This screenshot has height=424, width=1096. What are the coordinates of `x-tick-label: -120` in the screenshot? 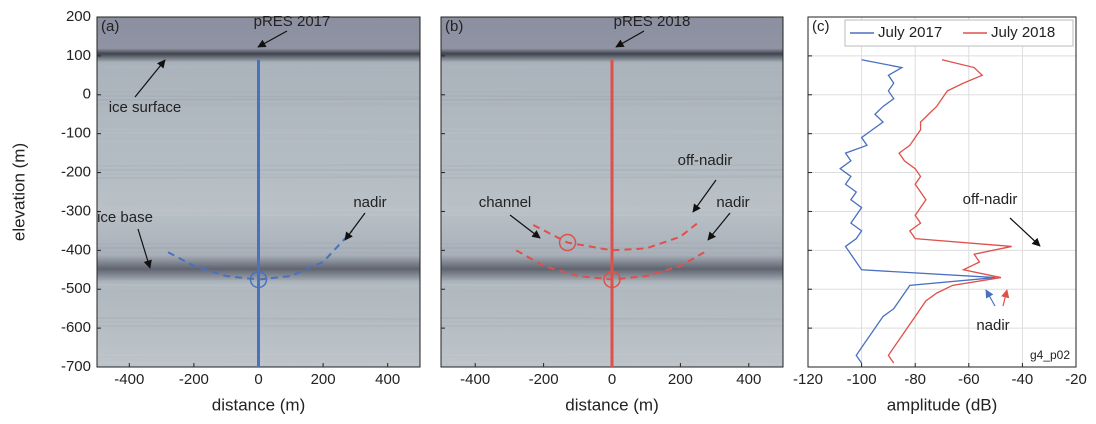 It's located at (808, 379).